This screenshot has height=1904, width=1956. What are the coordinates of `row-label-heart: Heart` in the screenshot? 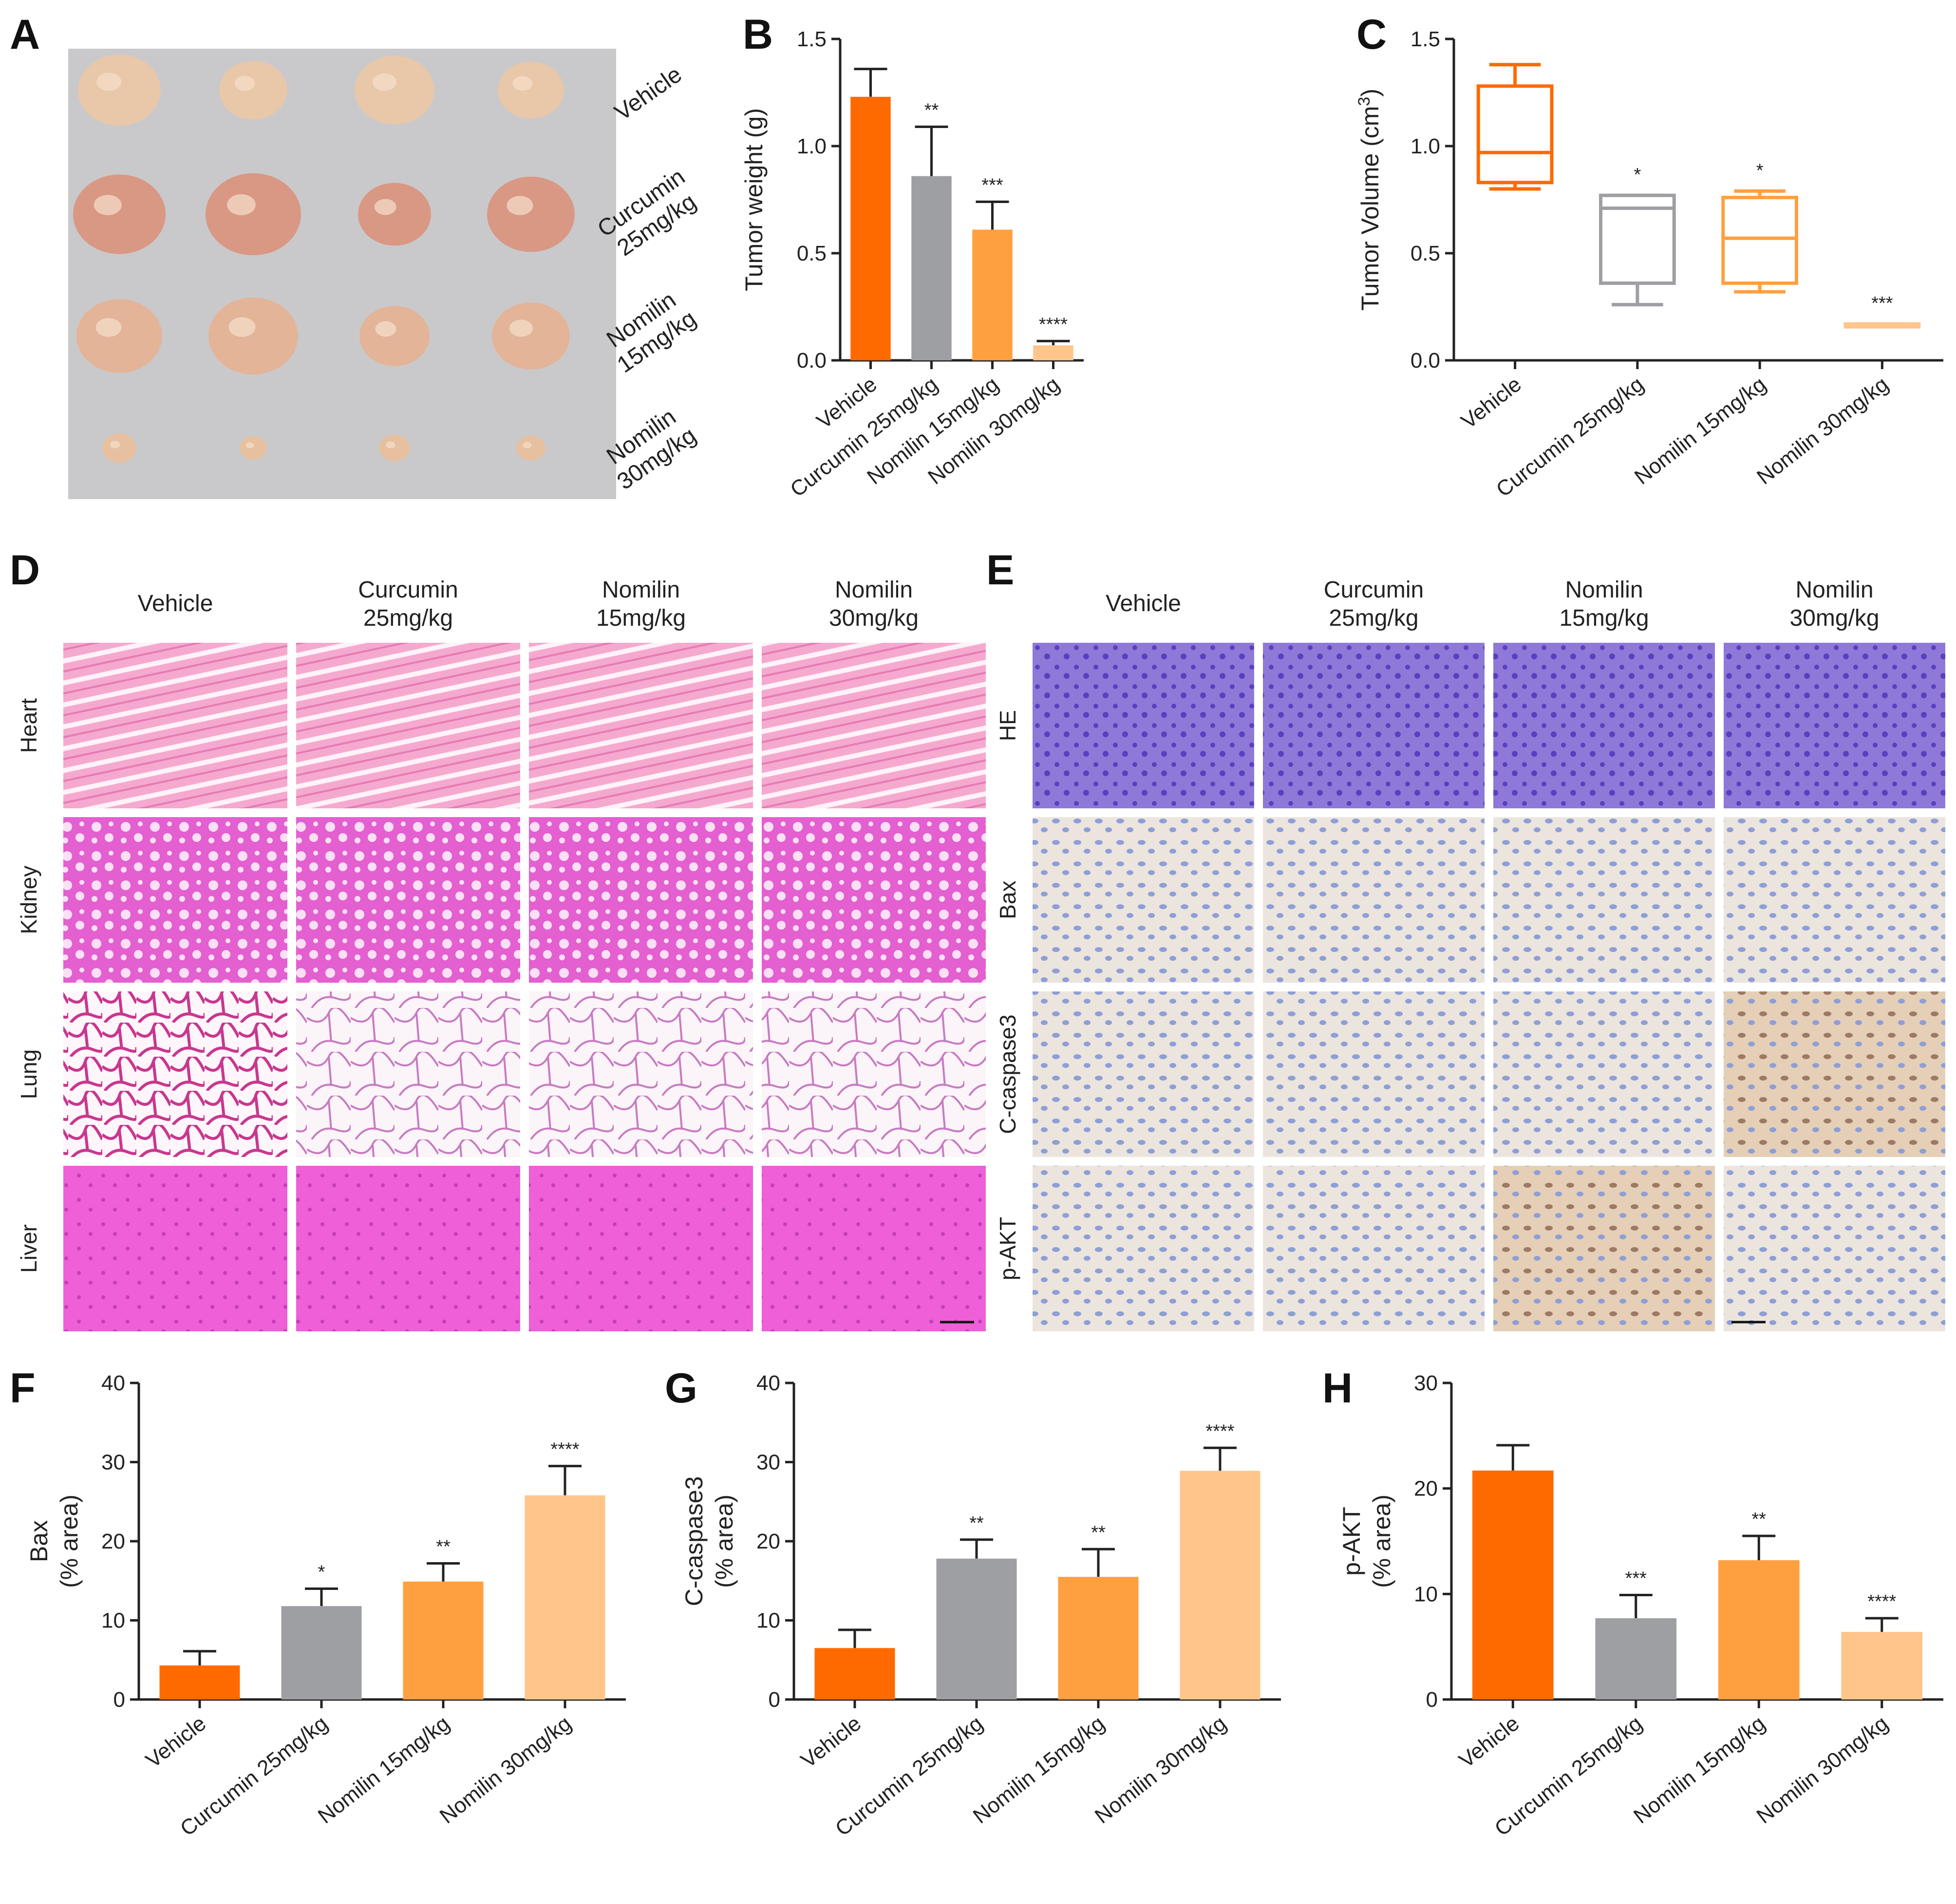 It's located at (28, 725).